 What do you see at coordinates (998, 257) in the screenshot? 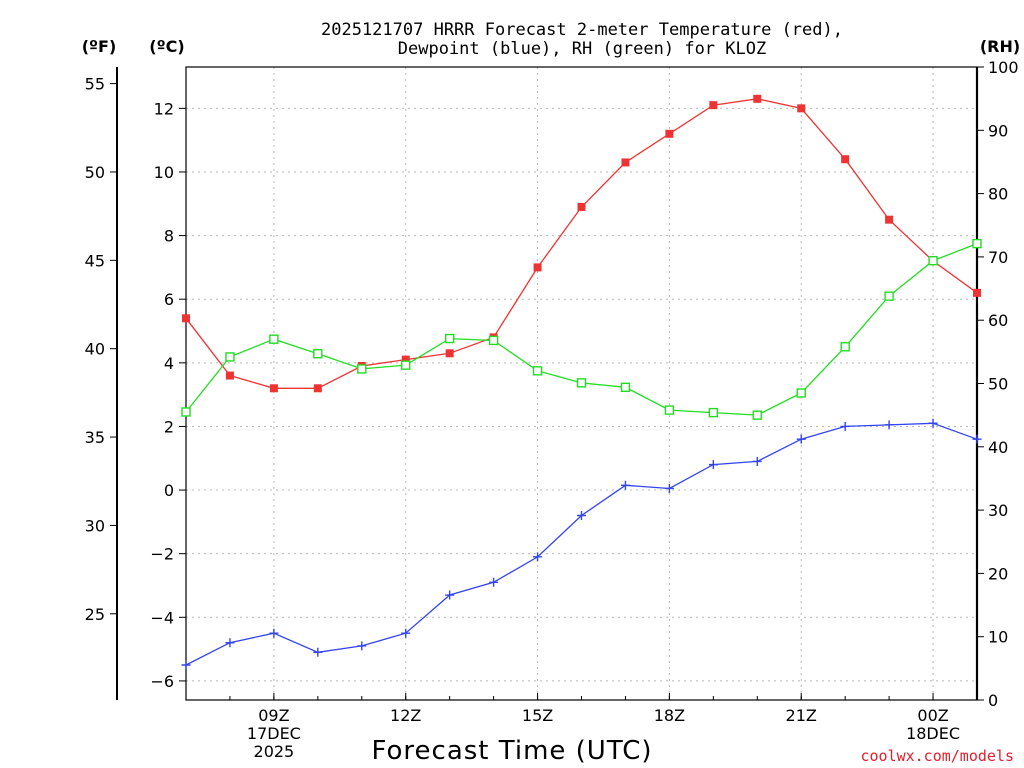
I see `rh-tick-label: 70` at bounding box center [998, 257].